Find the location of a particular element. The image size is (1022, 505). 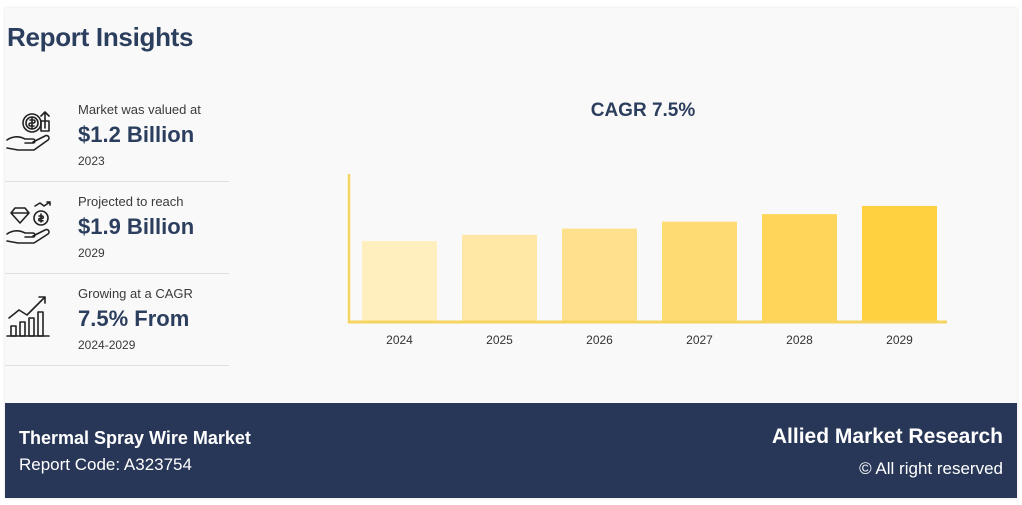

x-tick-label-2025: 2025 is located at coordinates (499, 340).